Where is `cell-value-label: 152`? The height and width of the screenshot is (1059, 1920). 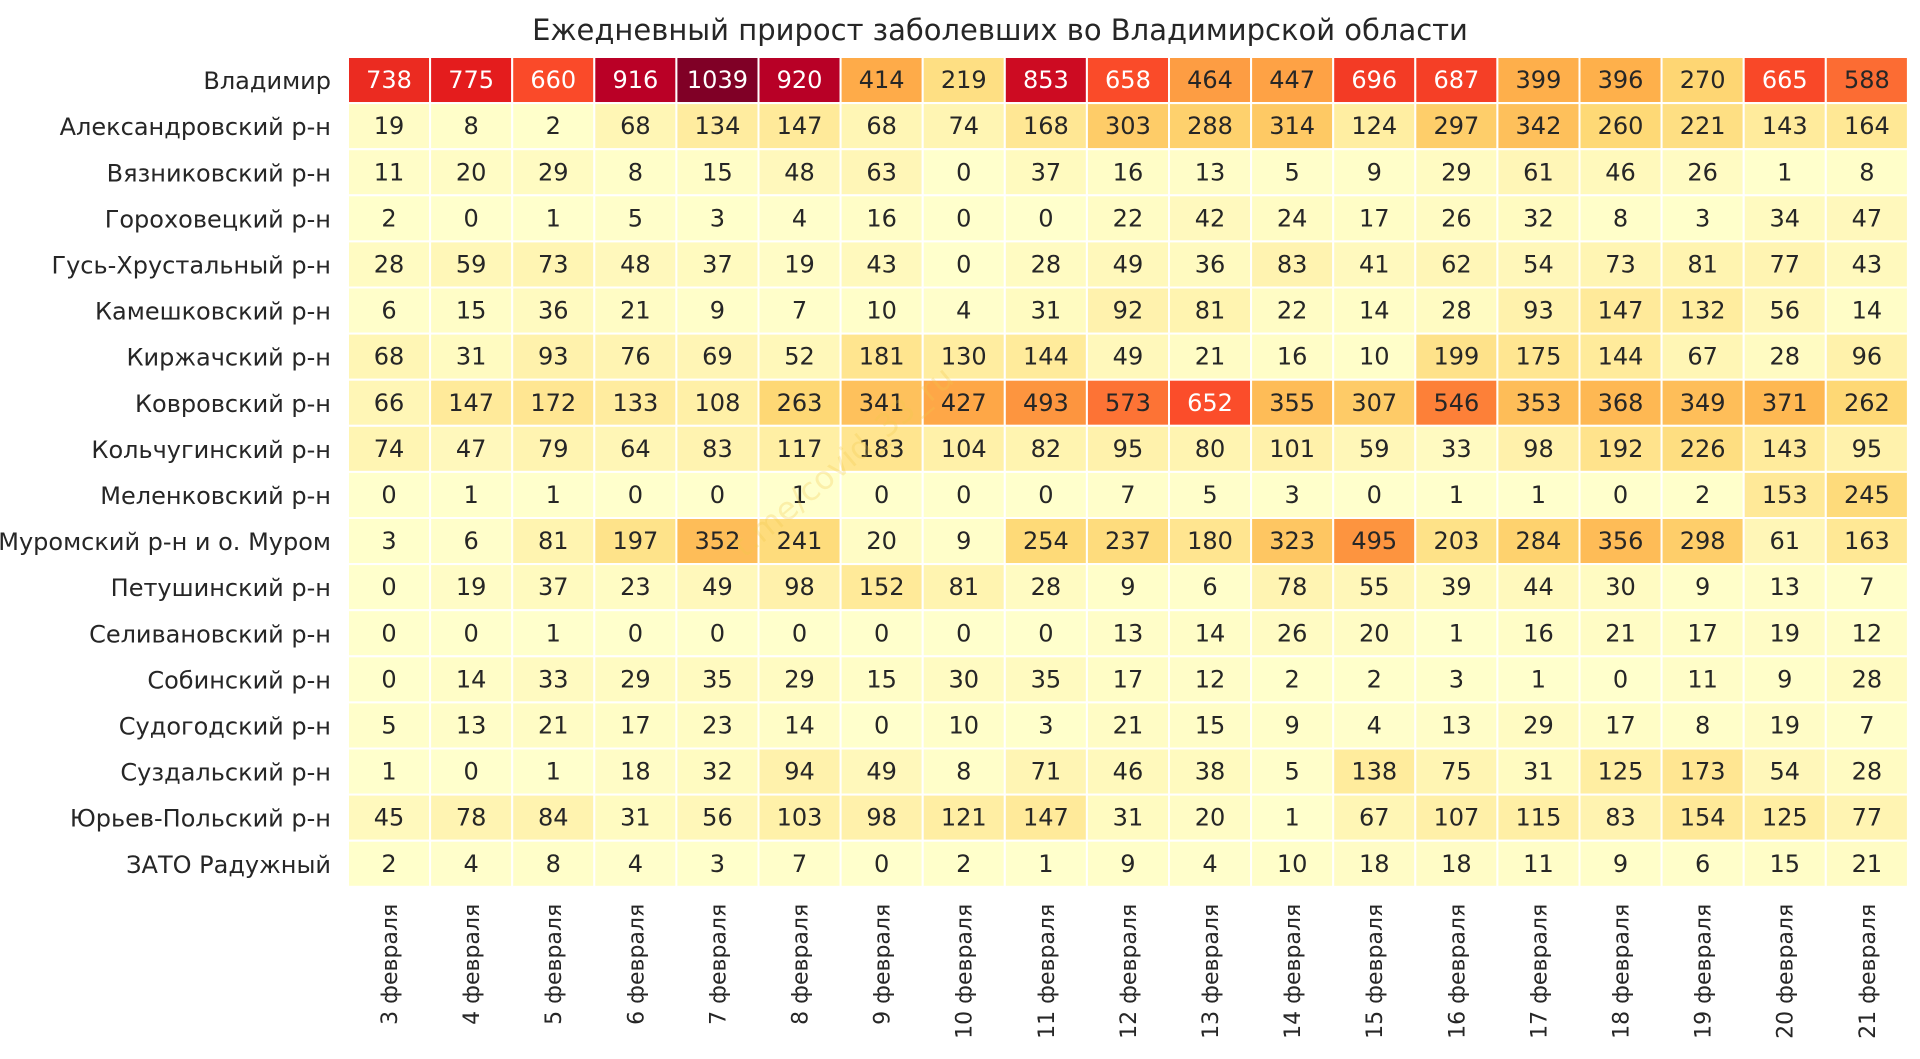
cell-value-label: 152 is located at coordinates (882, 587).